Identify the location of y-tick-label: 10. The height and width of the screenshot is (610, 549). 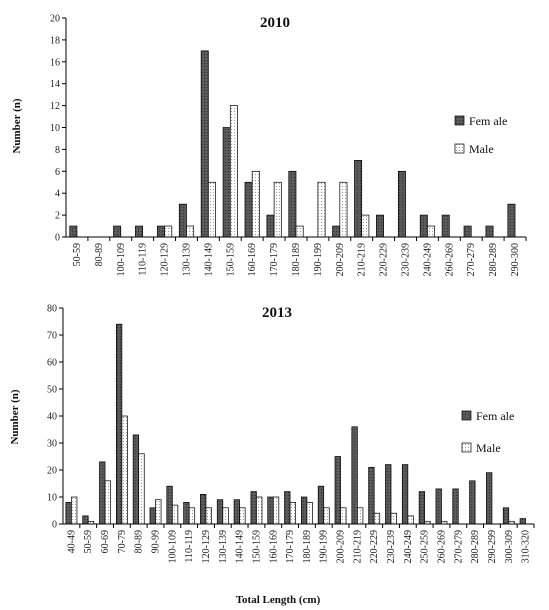
(55, 128).